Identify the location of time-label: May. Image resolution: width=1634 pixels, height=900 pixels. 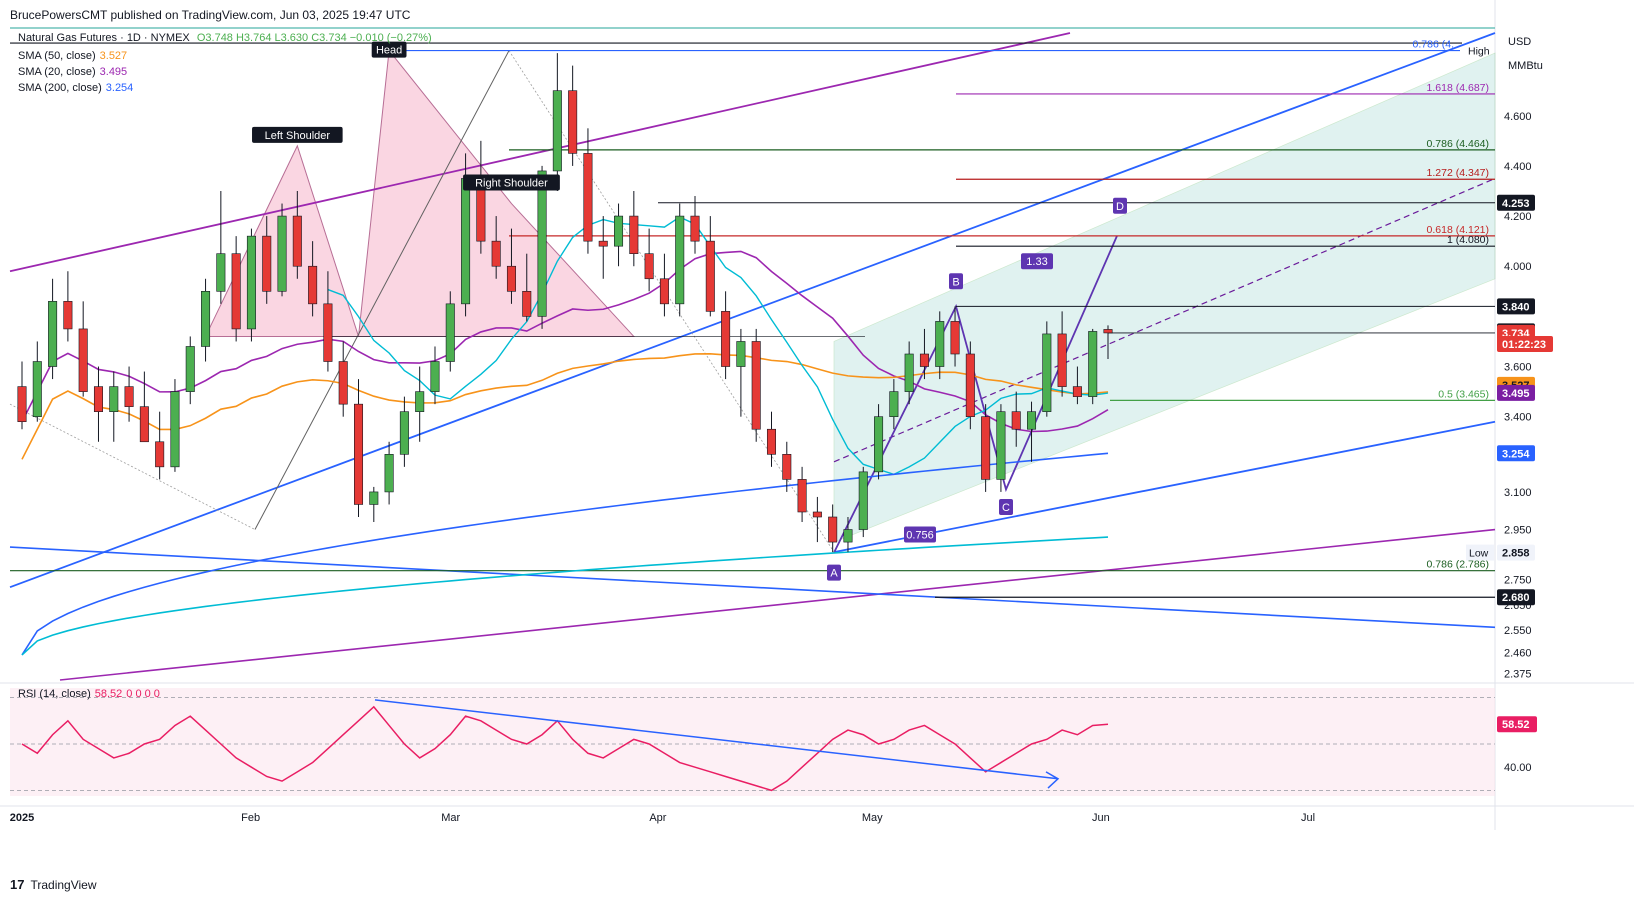
(872, 818).